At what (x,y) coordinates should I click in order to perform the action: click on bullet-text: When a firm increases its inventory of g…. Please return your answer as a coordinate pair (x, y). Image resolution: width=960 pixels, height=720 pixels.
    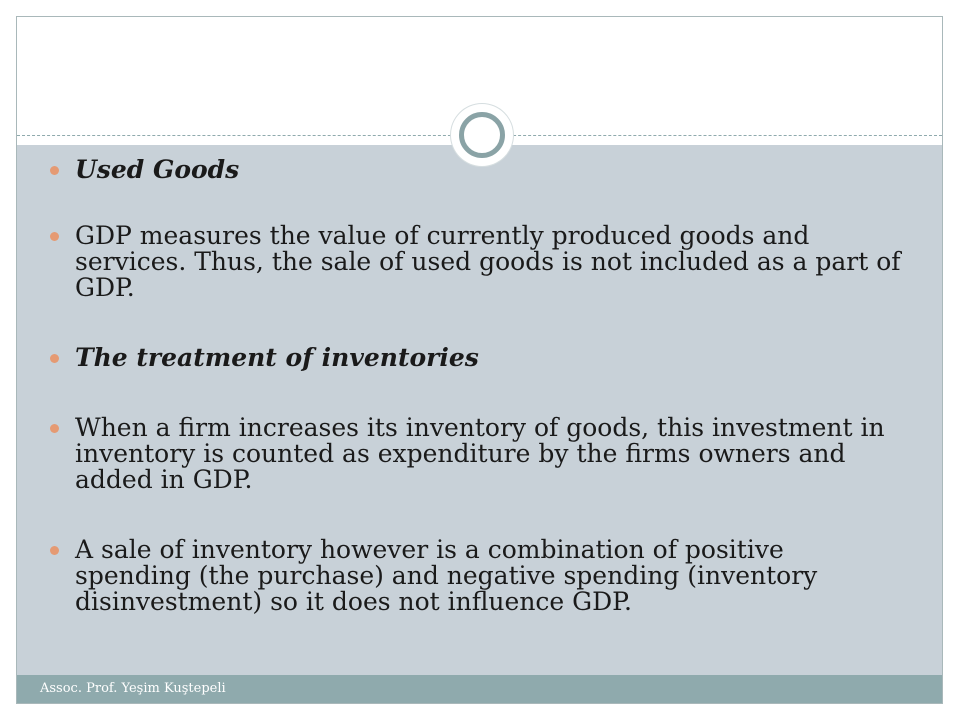
    Looking at the image, I should click on (480, 453).